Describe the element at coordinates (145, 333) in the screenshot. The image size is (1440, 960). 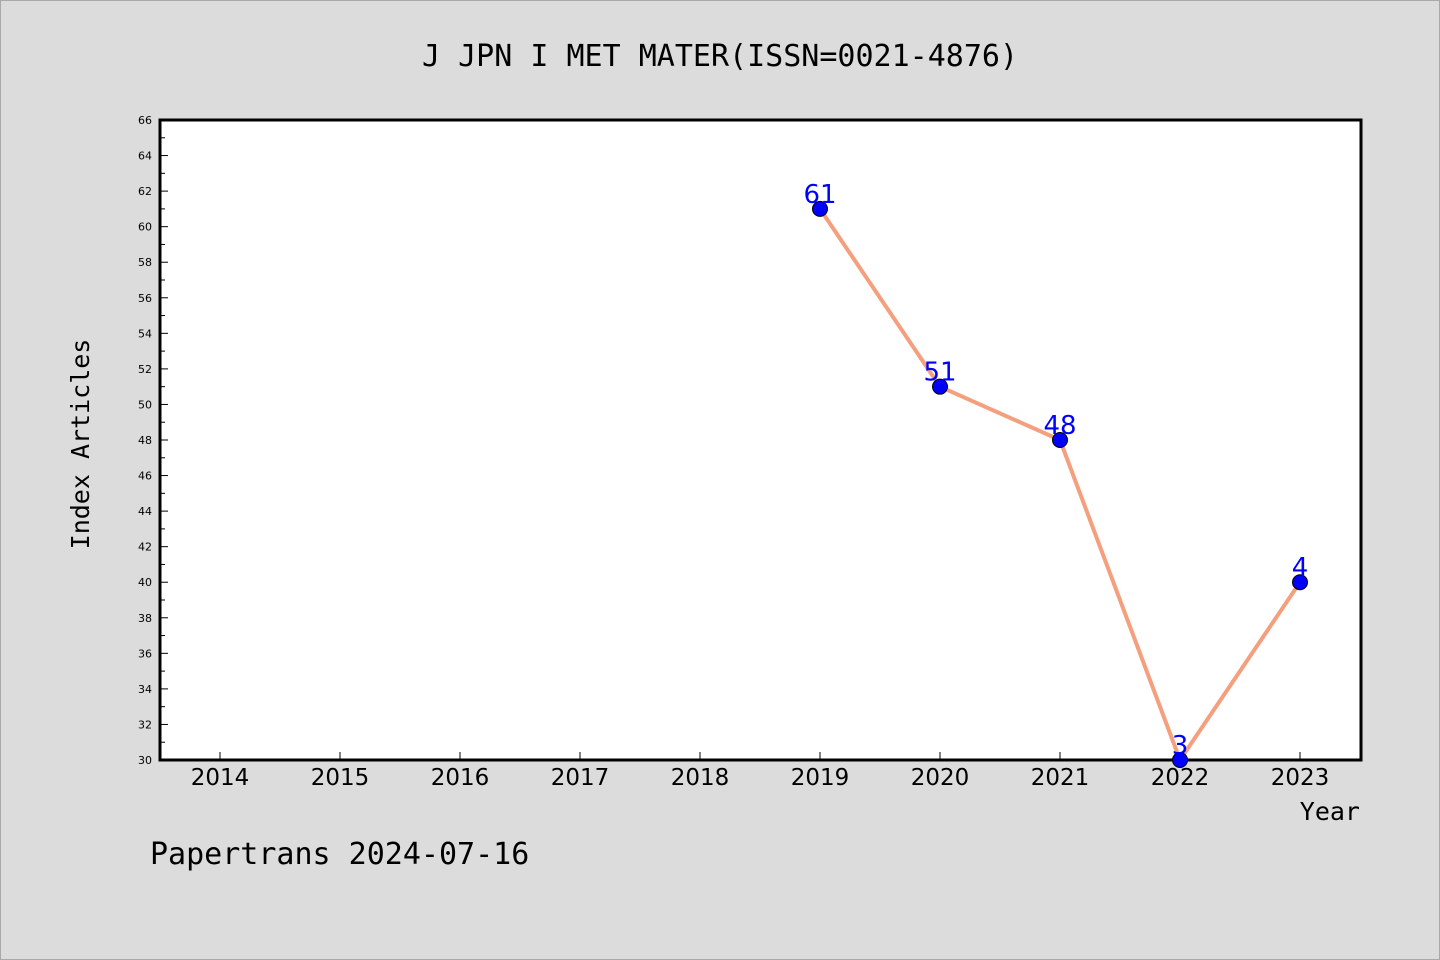
I see `y-tick-label: 54` at that location.